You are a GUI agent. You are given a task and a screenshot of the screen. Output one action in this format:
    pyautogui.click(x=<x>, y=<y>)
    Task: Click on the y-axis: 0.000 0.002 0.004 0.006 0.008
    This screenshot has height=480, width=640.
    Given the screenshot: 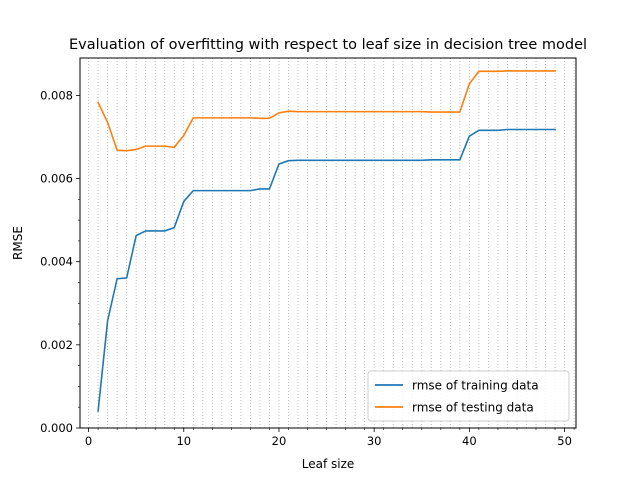 What is the action you would take?
    pyautogui.click(x=60, y=261)
    